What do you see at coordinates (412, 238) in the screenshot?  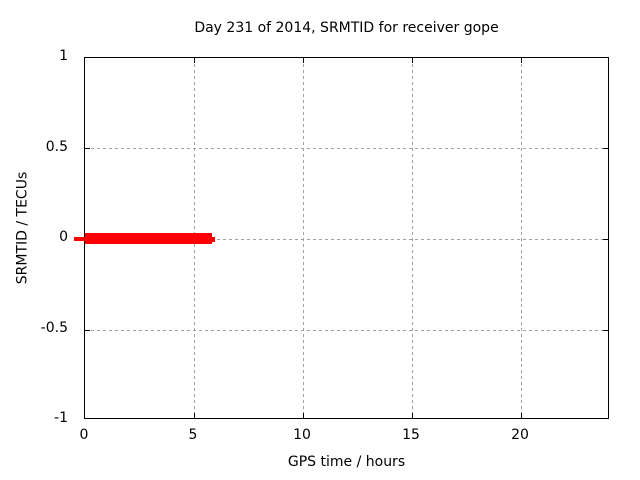 I see `grid-vline-15h` at bounding box center [412, 238].